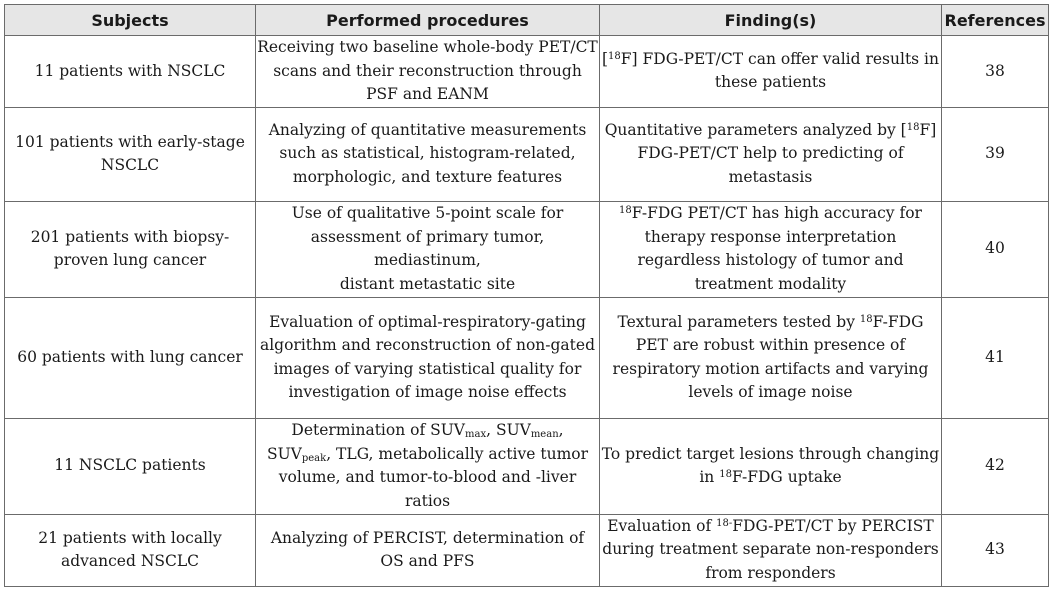 Image resolution: width=1054 pixels, height=596 pixels. I want to click on reference-cell: 39, so click(995, 154).